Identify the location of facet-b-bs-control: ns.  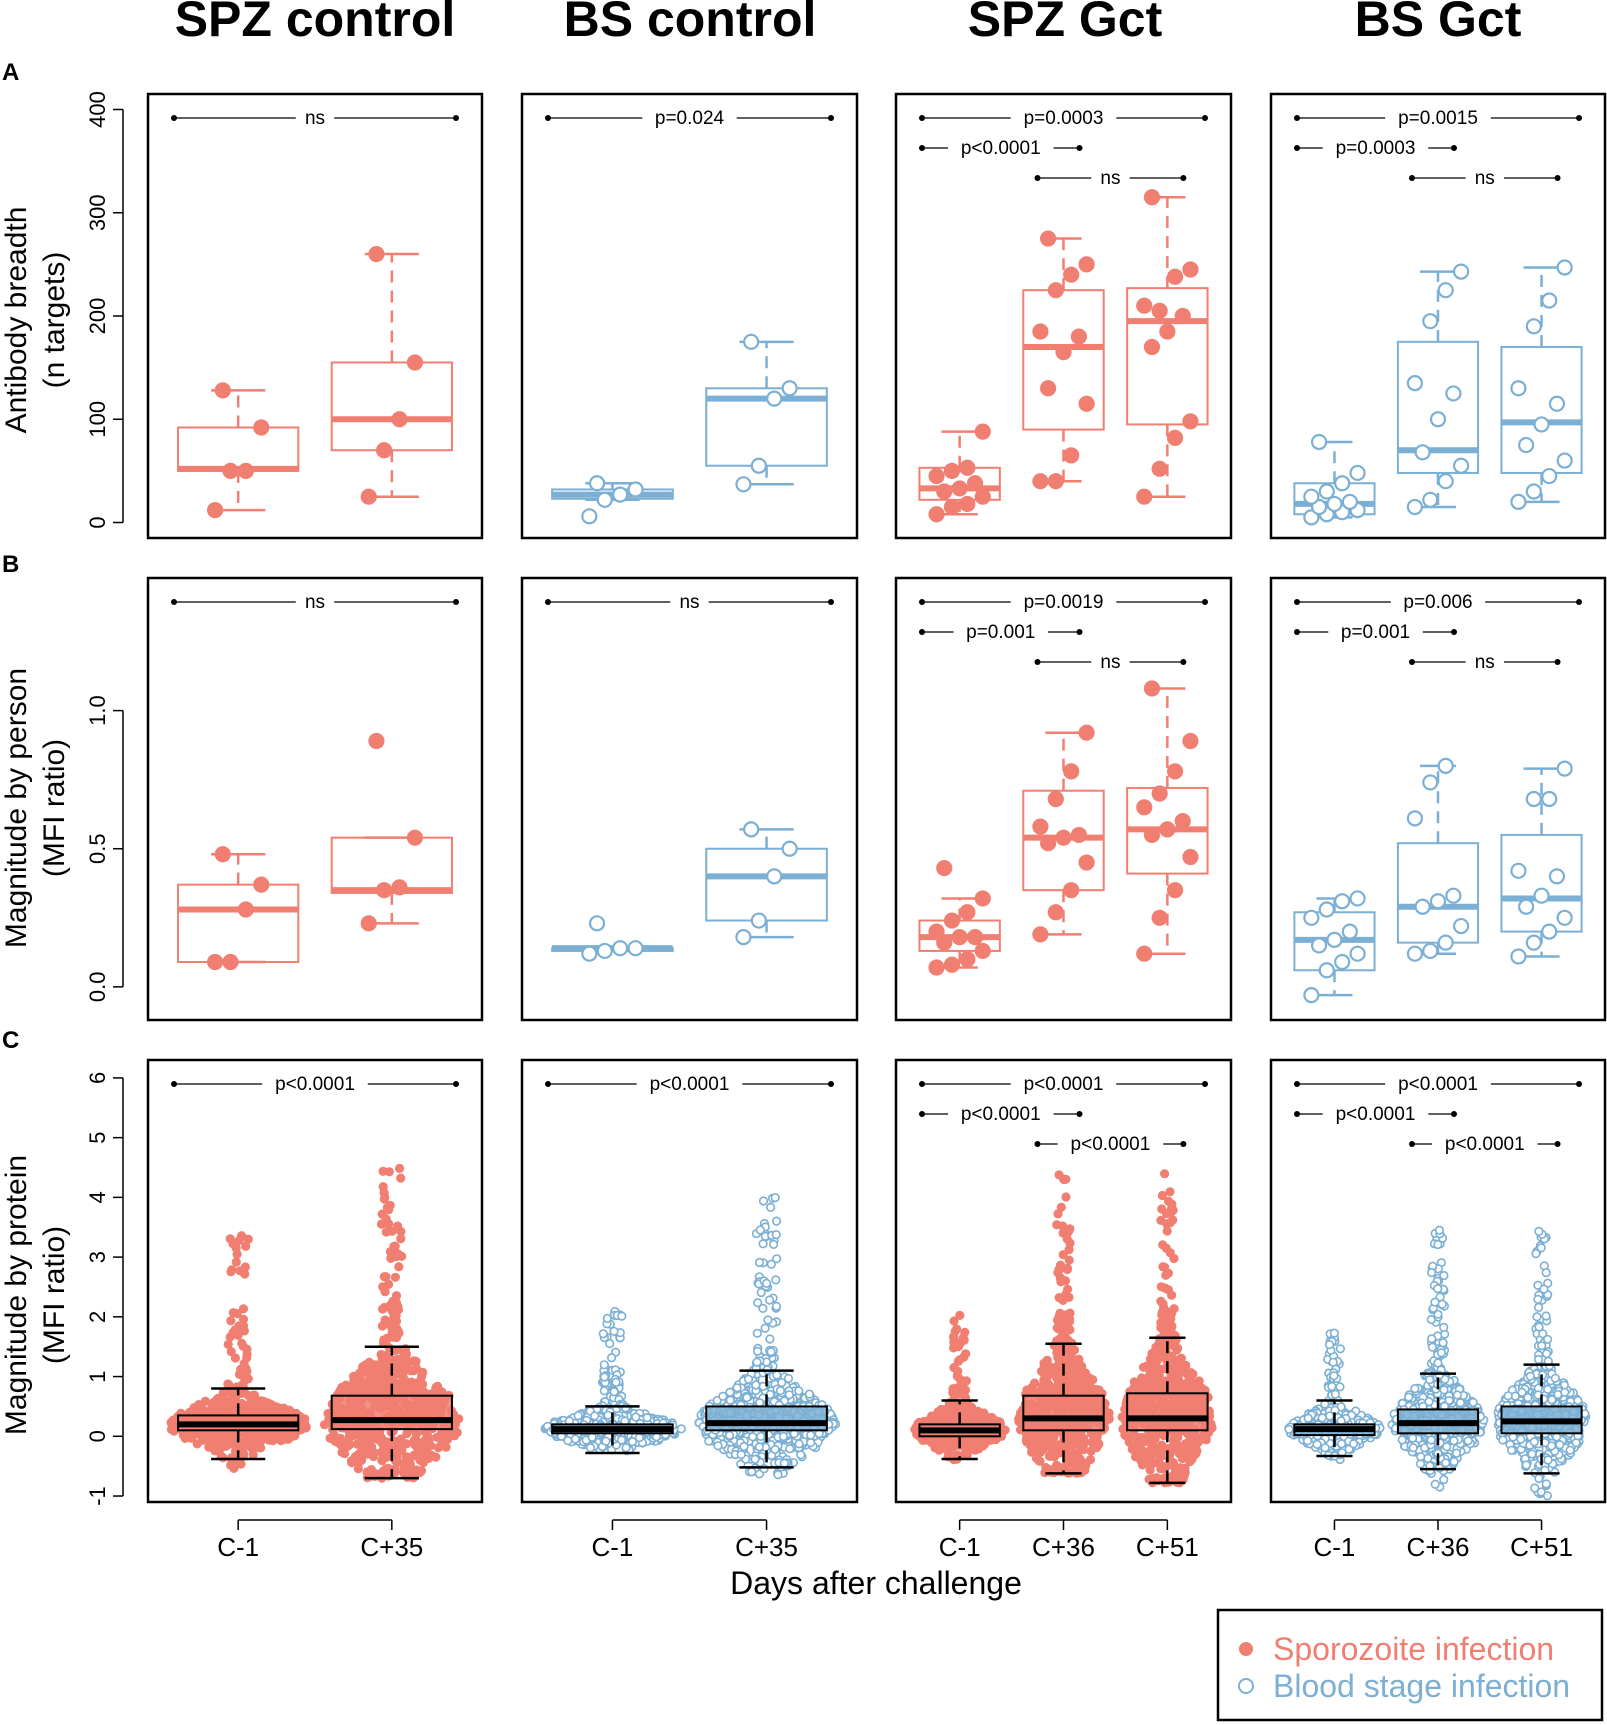
(689, 799).